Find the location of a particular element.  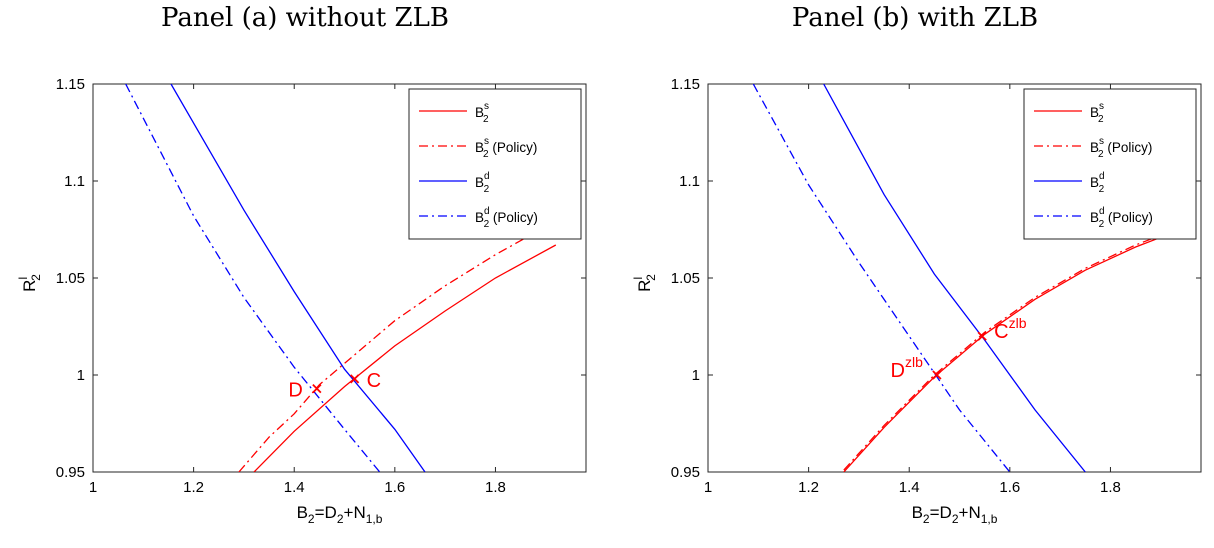

y-axis-label: Rl2 is located at coordinates (29, 283).